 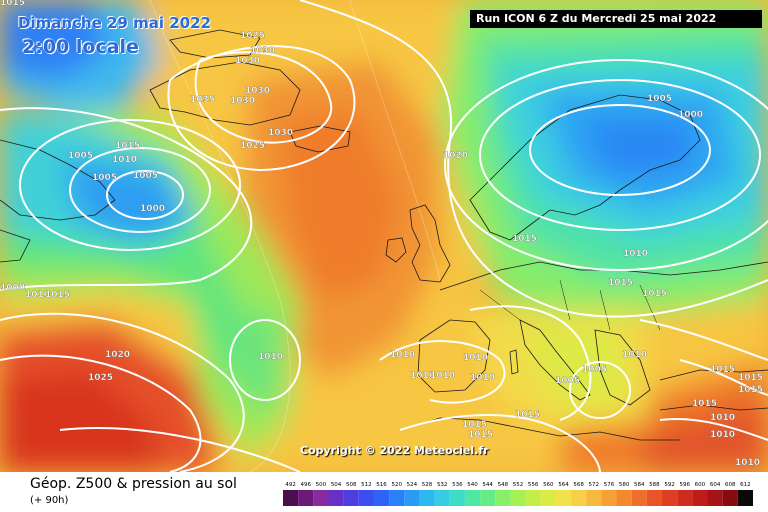 I want to click on scale-value-label: 540, so click(x=472, y=485).